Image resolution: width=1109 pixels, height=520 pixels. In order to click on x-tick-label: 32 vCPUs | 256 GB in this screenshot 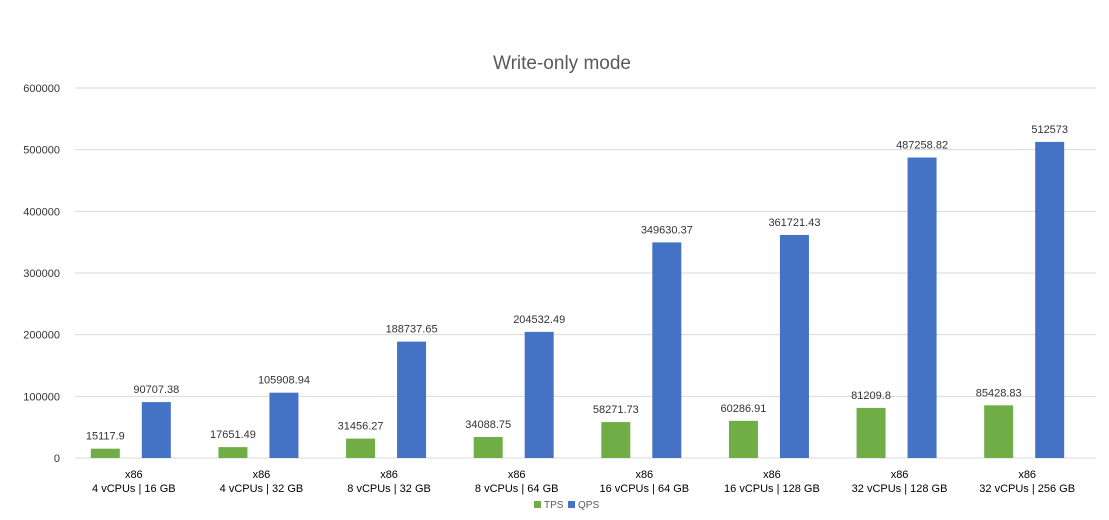, I will do `click(1027, 489)`.